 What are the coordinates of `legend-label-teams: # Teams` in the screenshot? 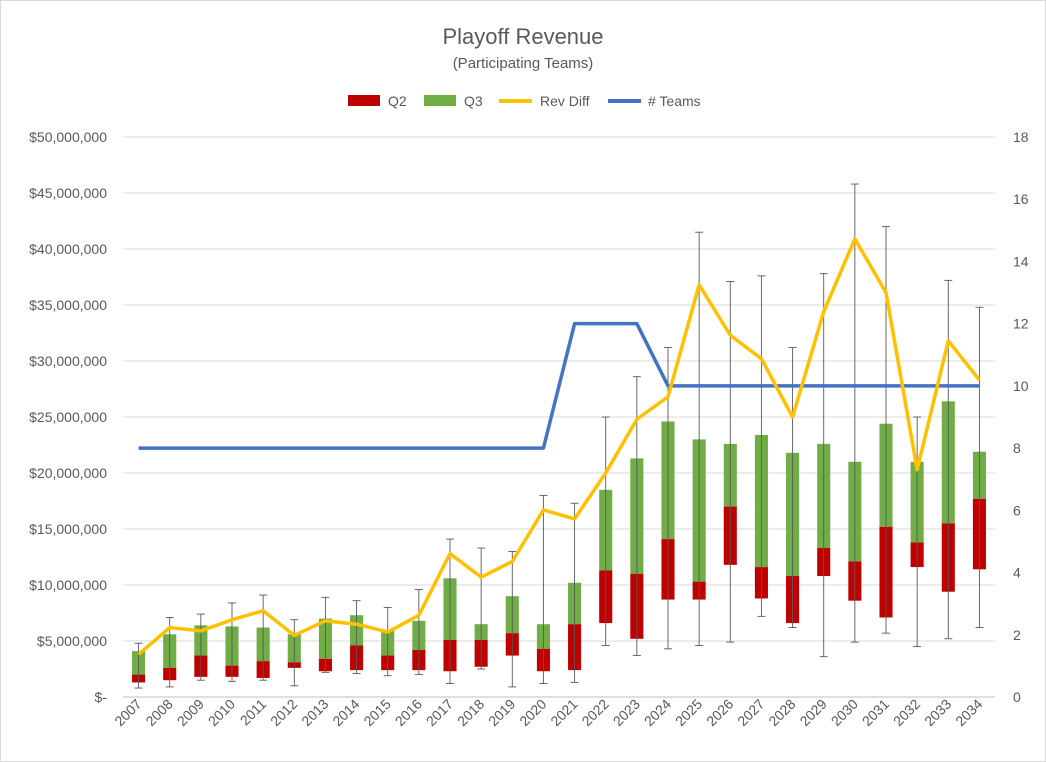 It's located at (674, 101).